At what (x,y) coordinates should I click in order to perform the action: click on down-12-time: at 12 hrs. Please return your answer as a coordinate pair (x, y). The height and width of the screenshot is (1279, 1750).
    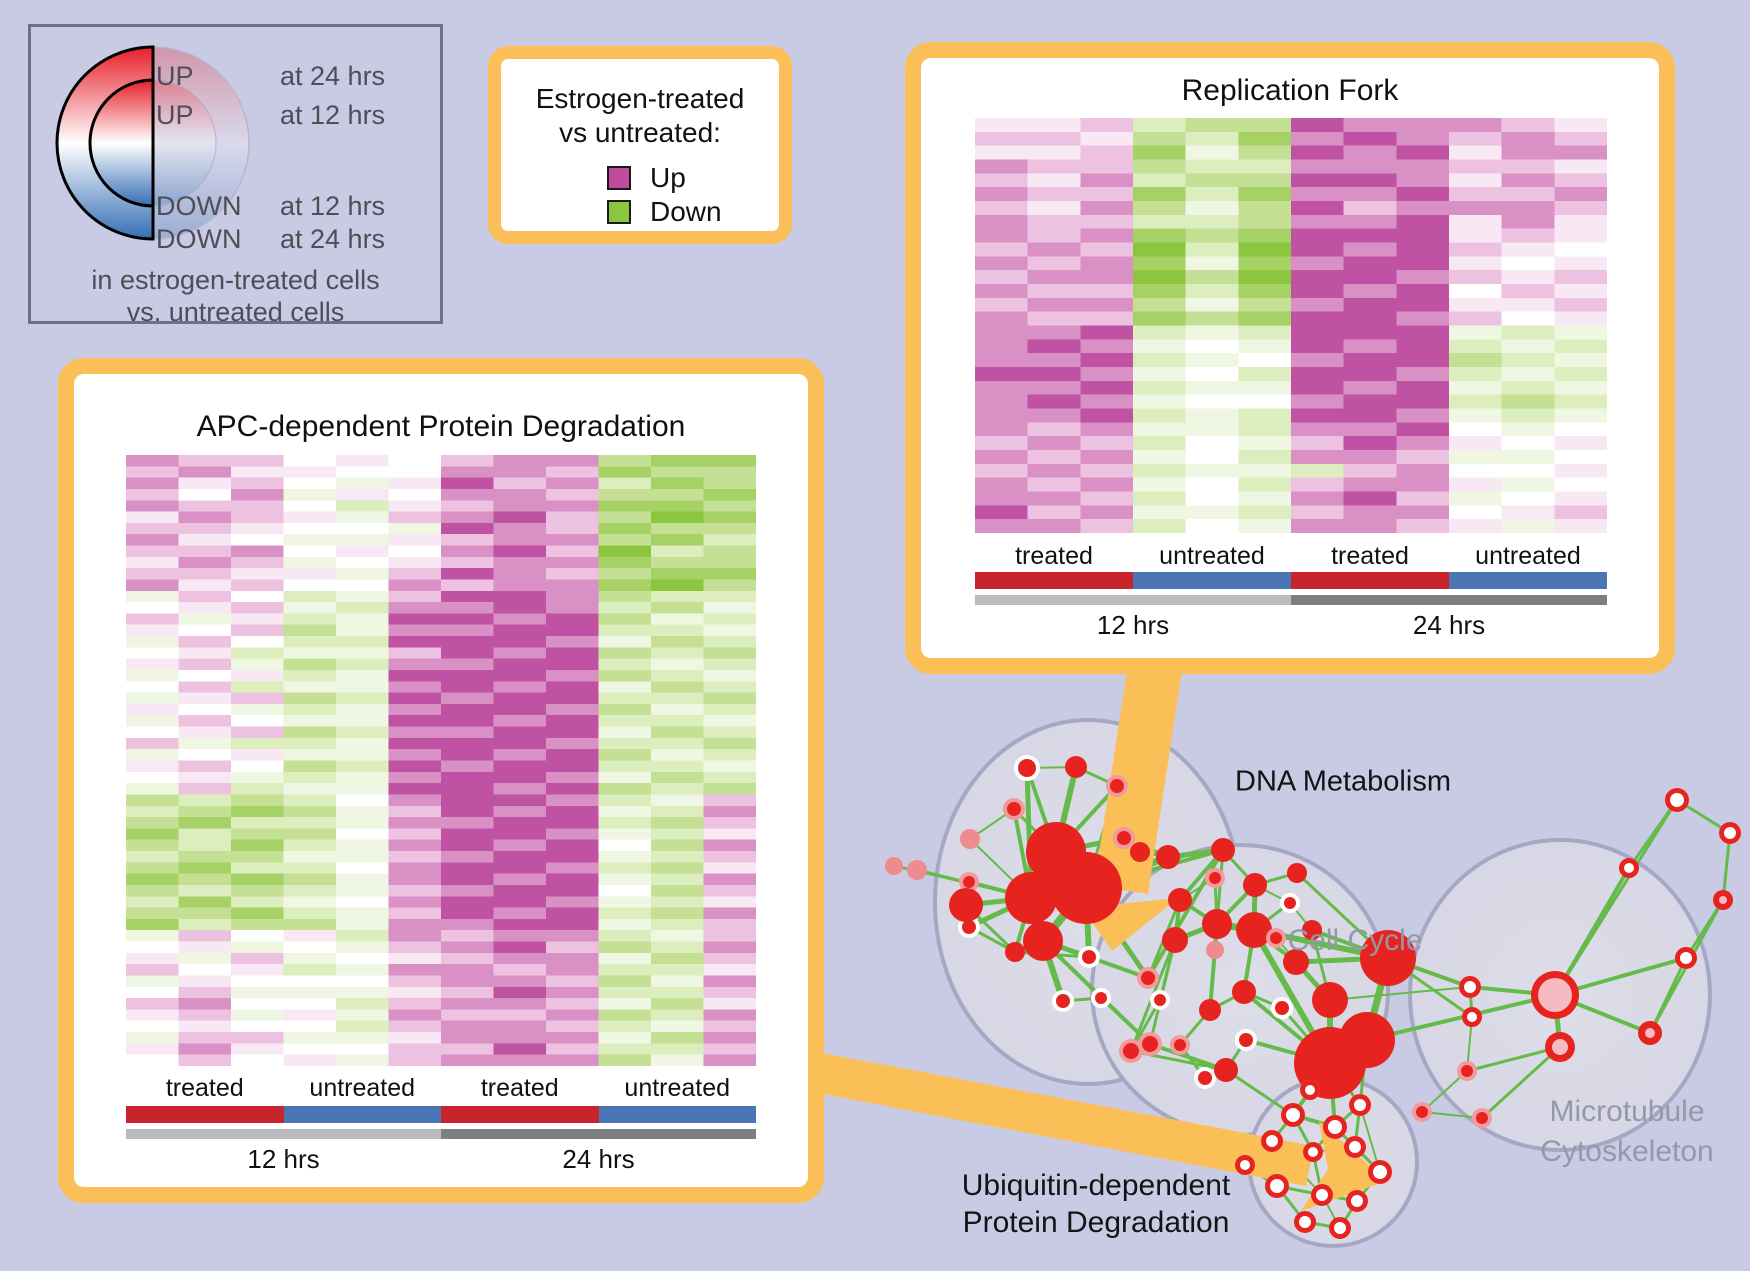
    Looking at the image, I should click on (333, 206).